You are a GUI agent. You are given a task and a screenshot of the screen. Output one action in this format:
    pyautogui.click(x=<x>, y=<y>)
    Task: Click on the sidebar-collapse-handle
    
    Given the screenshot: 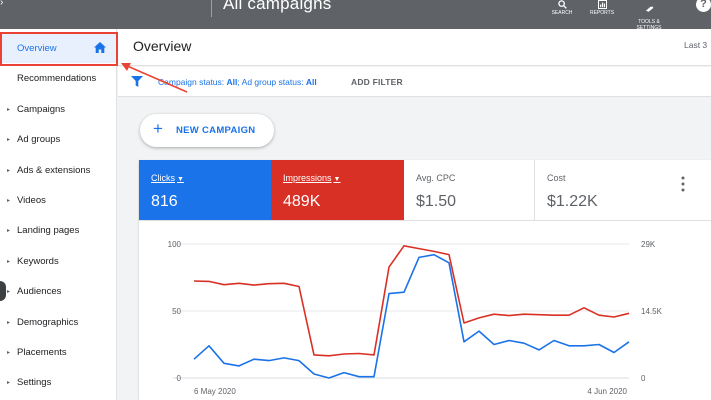 What is the action you would take?
    pyautogui.click(x=3, y=291)
    